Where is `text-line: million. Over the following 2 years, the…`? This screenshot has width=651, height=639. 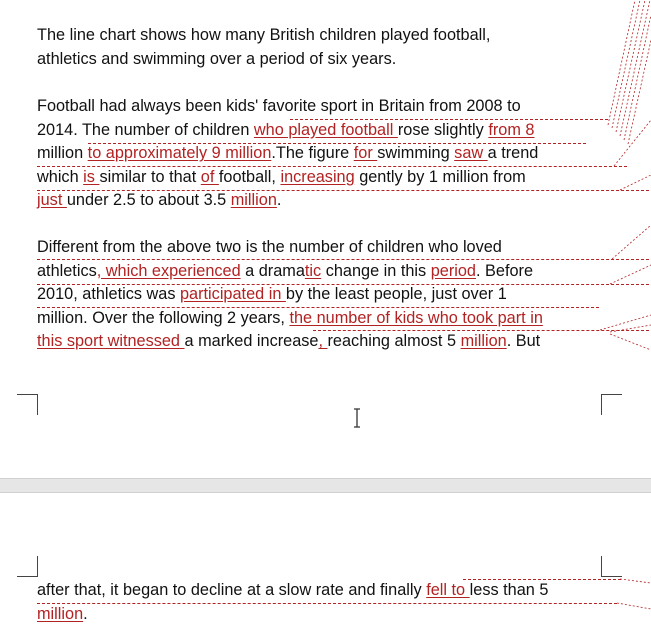 text-line: million. Over the following 2 years, the… is located at coordinates (327, 319).